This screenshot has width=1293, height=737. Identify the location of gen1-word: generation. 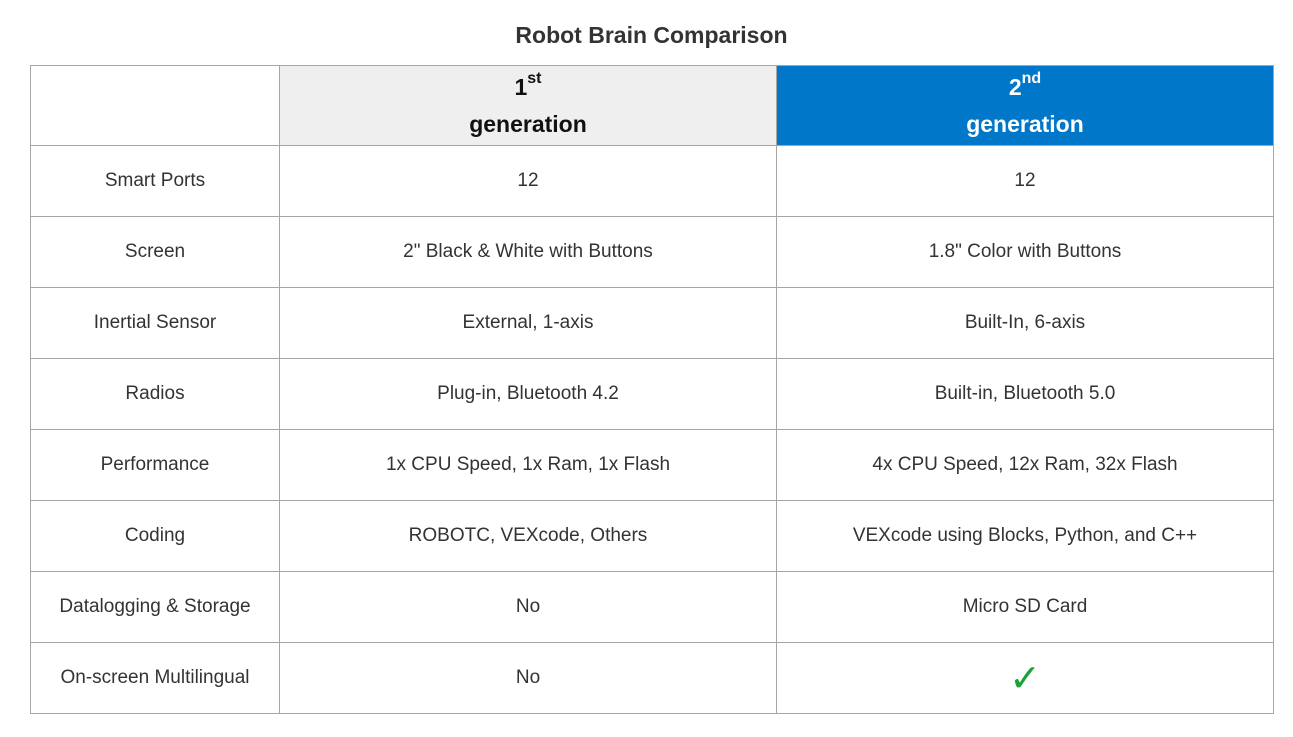
(528, 123).